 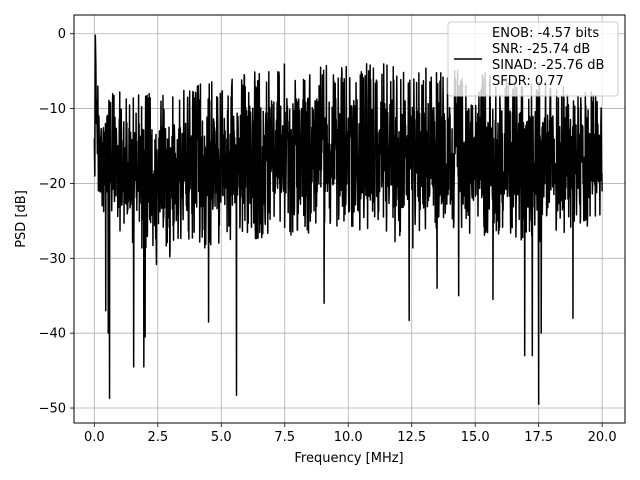 What do you see at coordinates (528, 81) in the screenshot?
I see `legend-entry-line: SFDR: 0.77` at bounding box center [528, 81].